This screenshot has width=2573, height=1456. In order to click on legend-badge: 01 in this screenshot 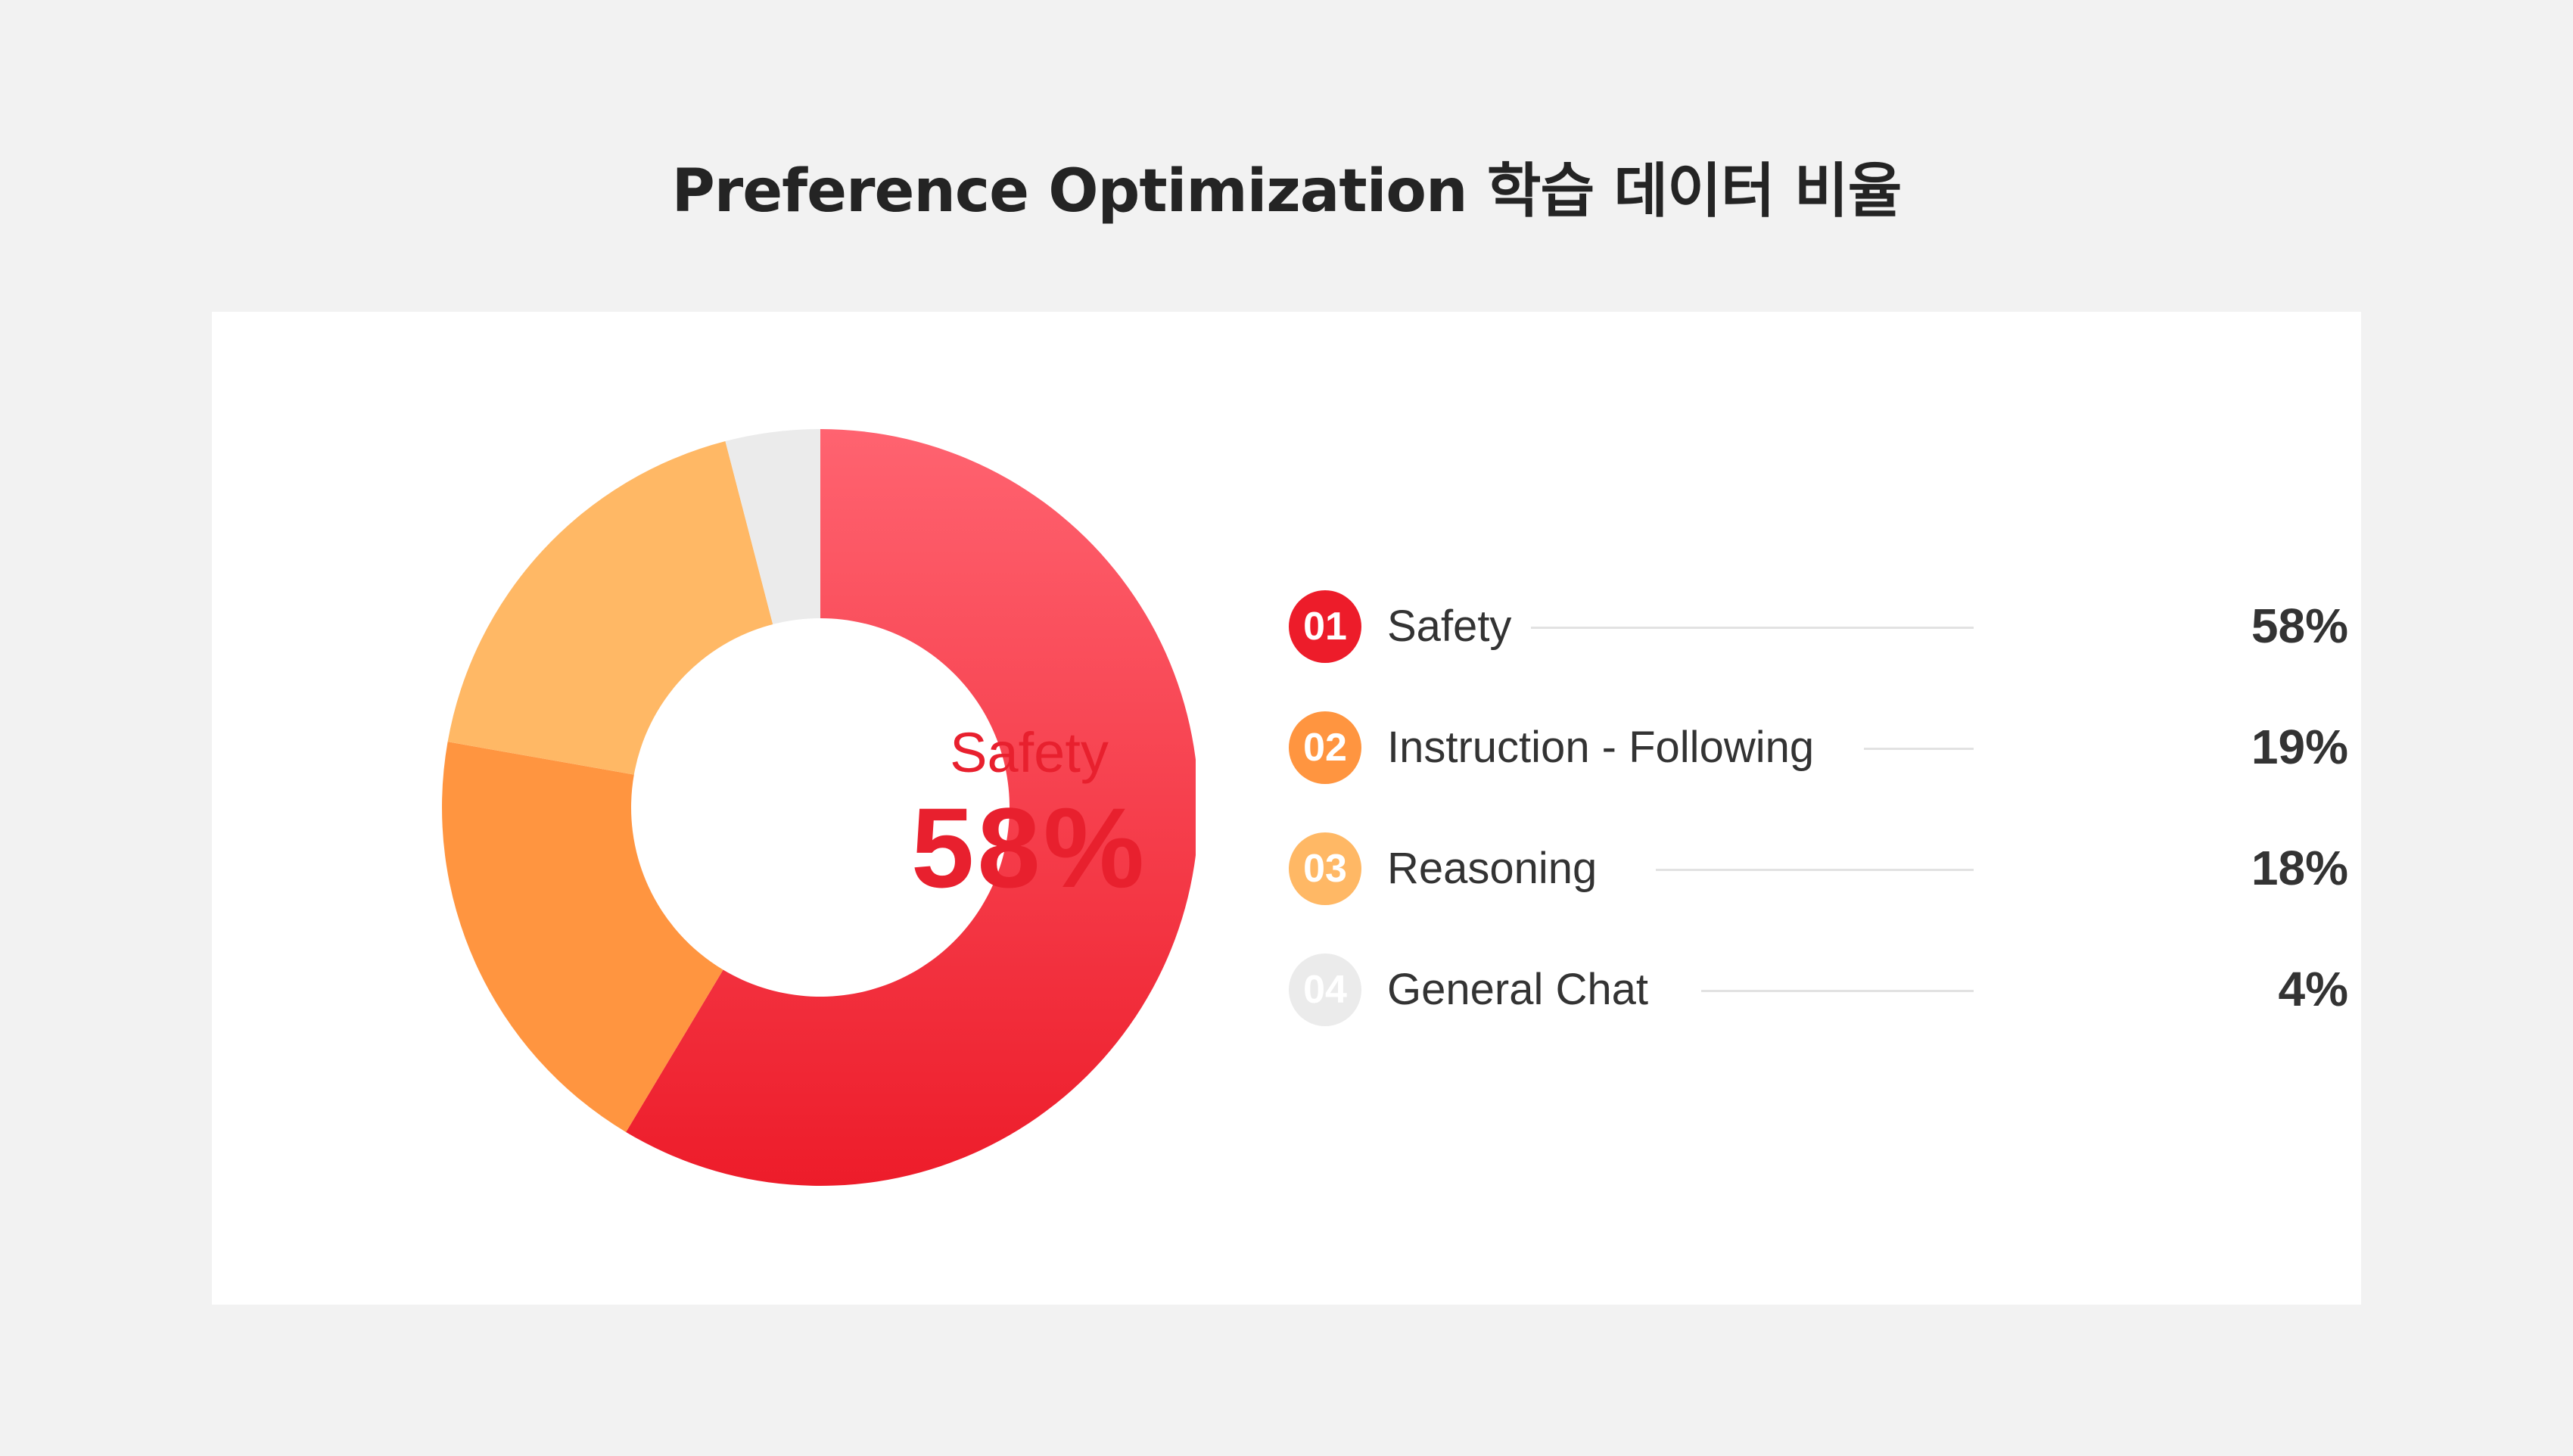, I will do `click(1325, 626)`.